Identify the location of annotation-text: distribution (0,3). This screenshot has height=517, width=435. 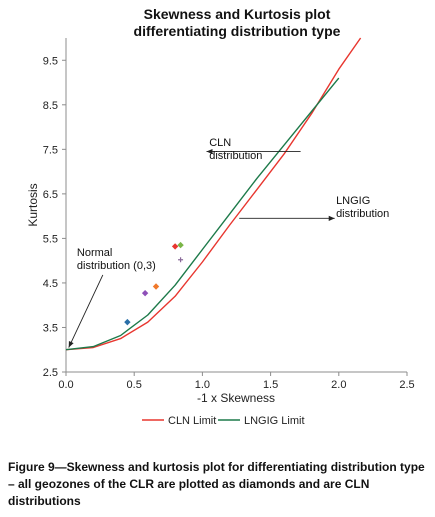
(116, 266).